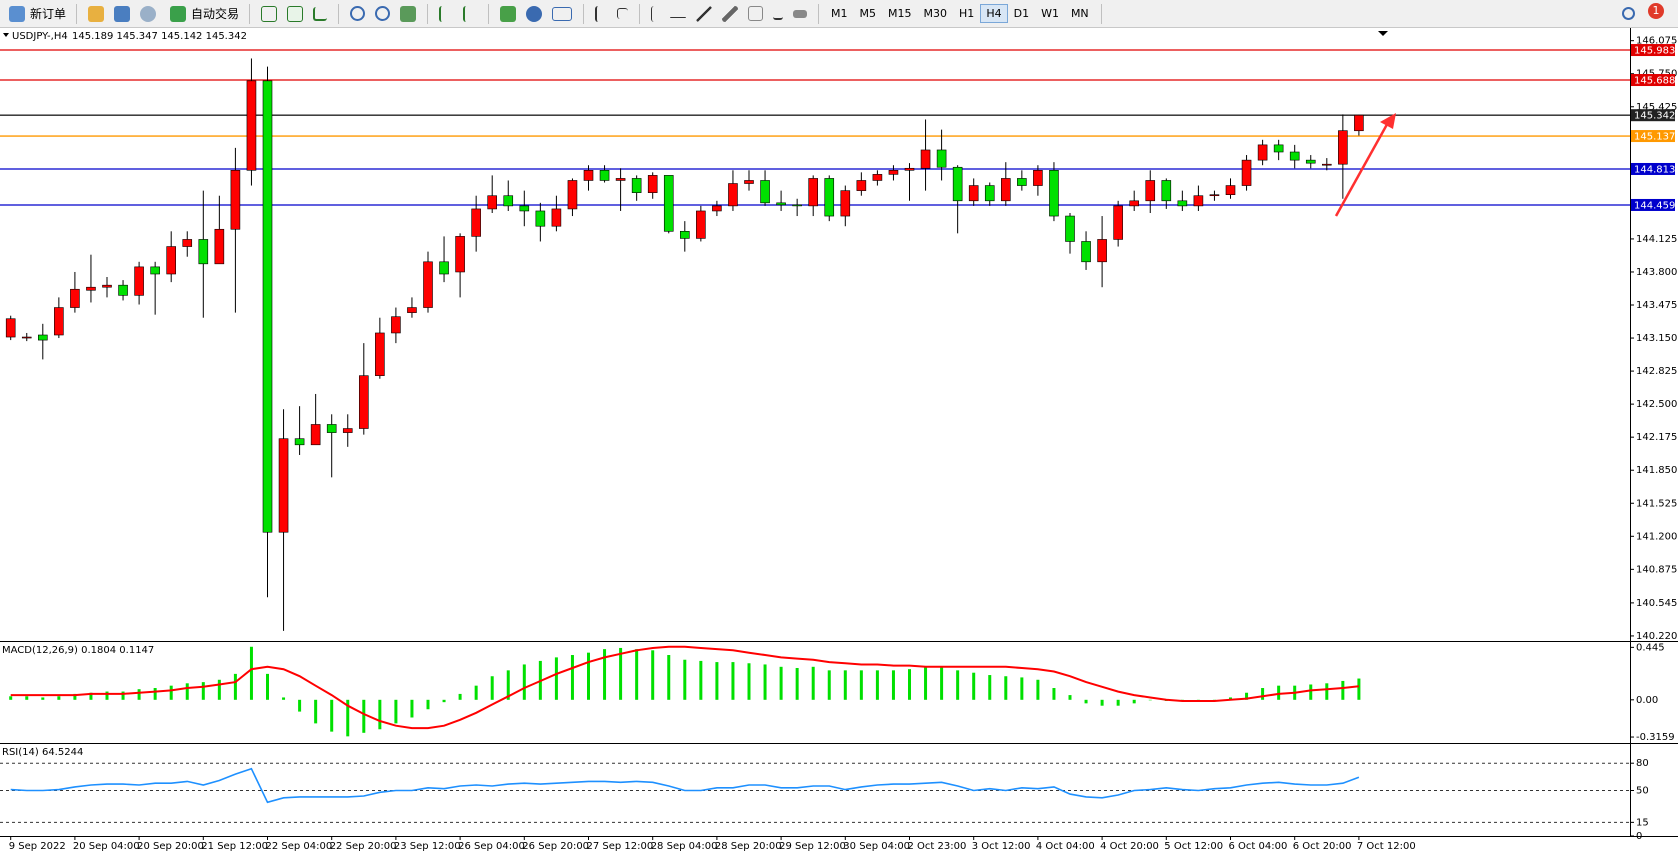  I want to click on timeframe-button: M30, so click(935, 13).